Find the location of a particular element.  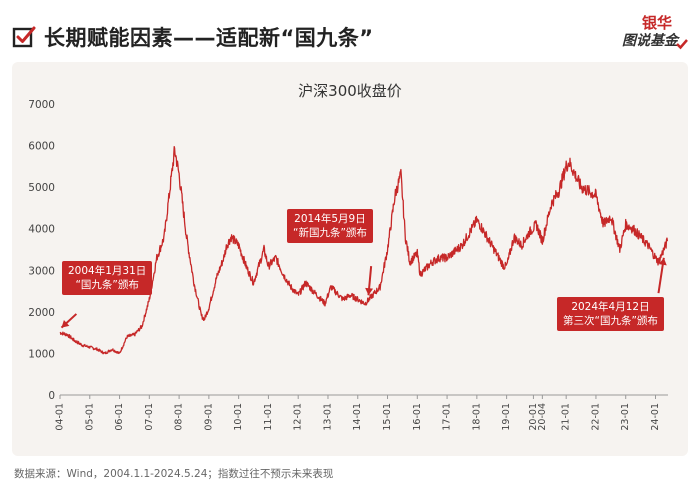

brand-line1: 银华 is located at coordinates (656, 23).